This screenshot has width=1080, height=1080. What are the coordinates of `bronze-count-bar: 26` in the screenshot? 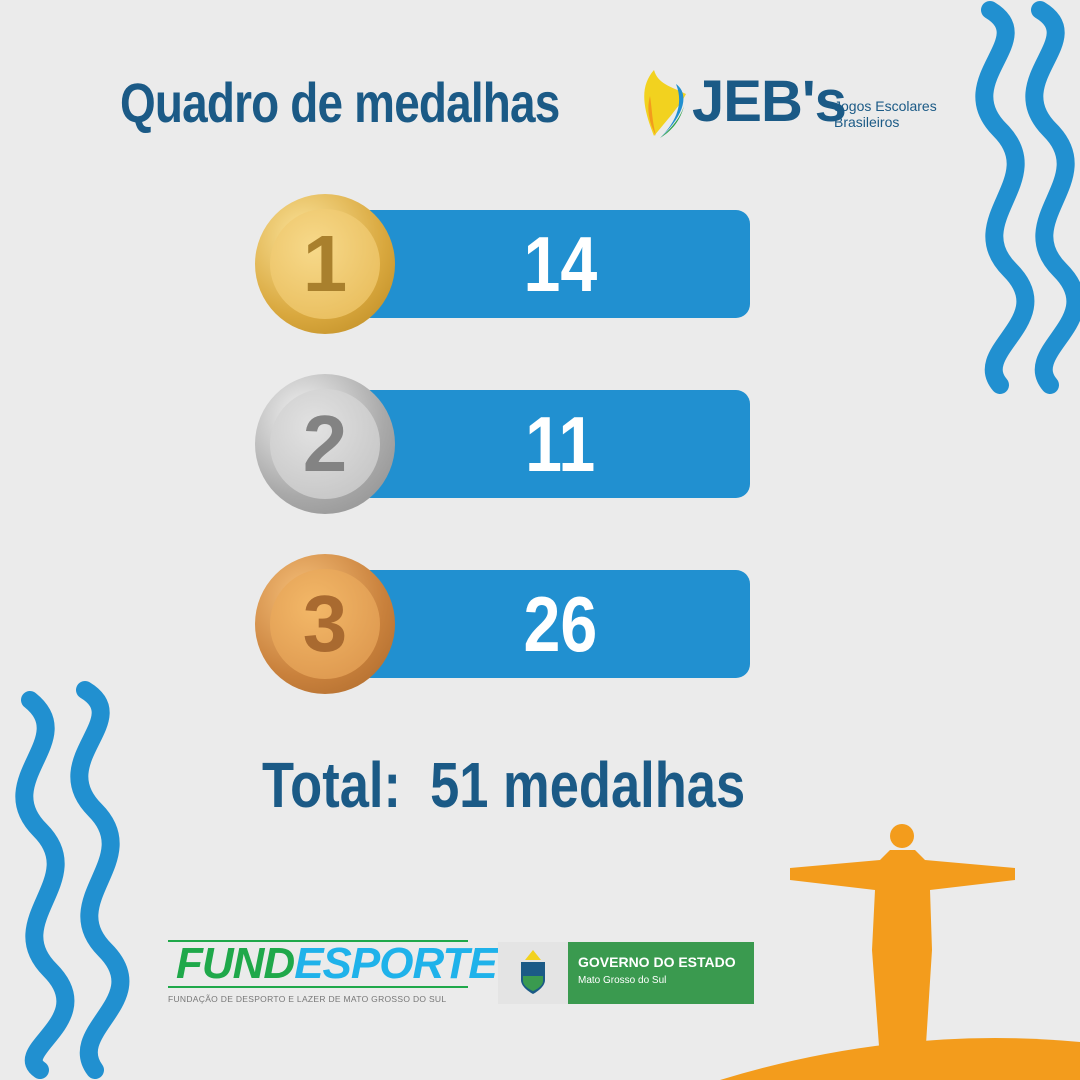 It's located at (550, 624).